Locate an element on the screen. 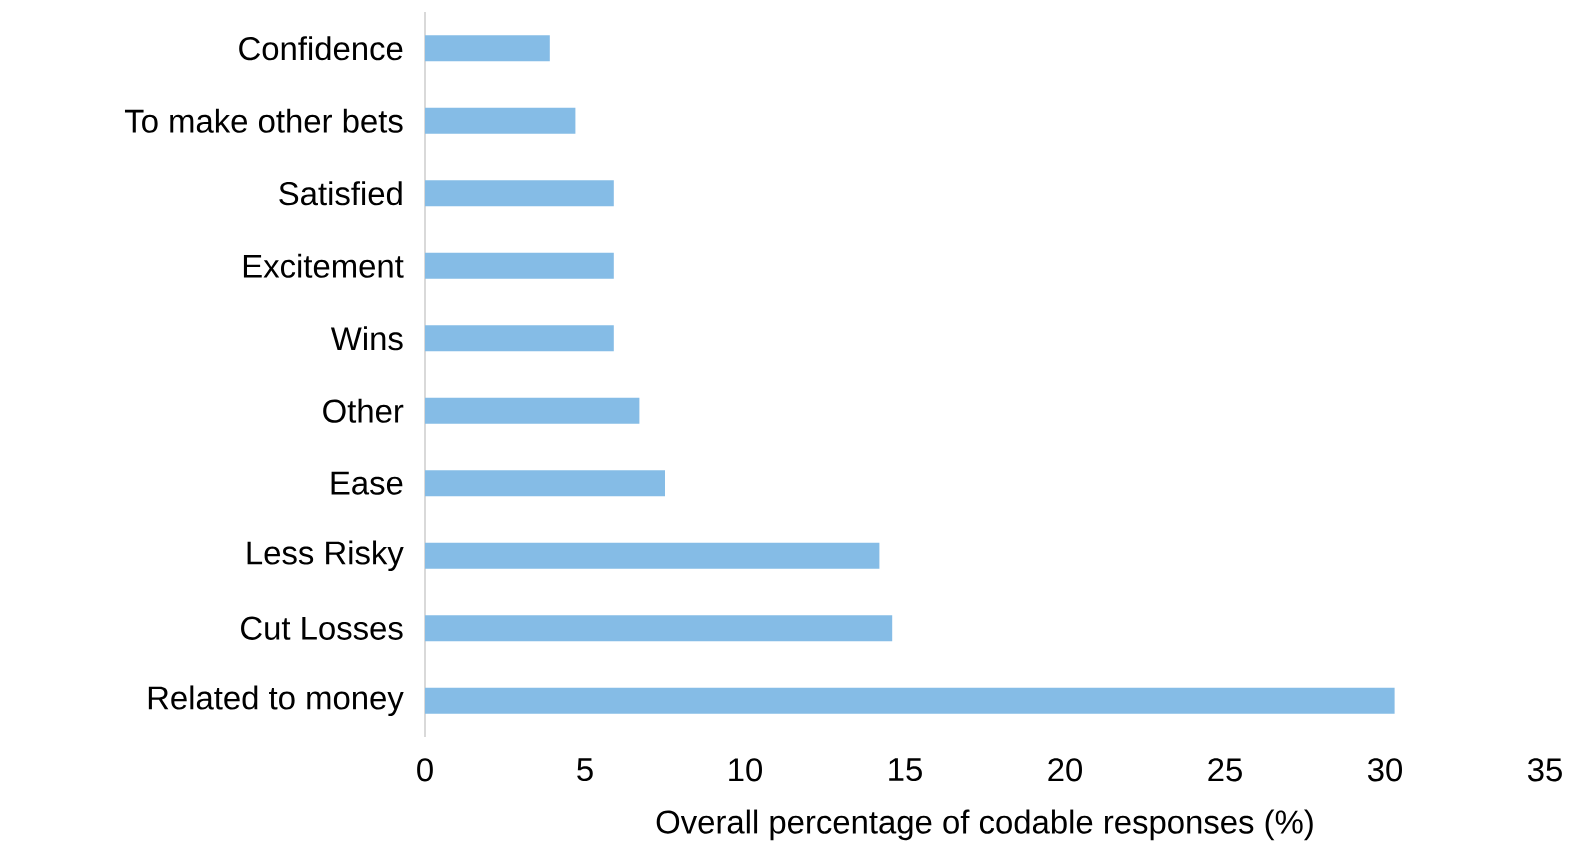  y-tick-label: Confidence is located at coordinates (321, 48).